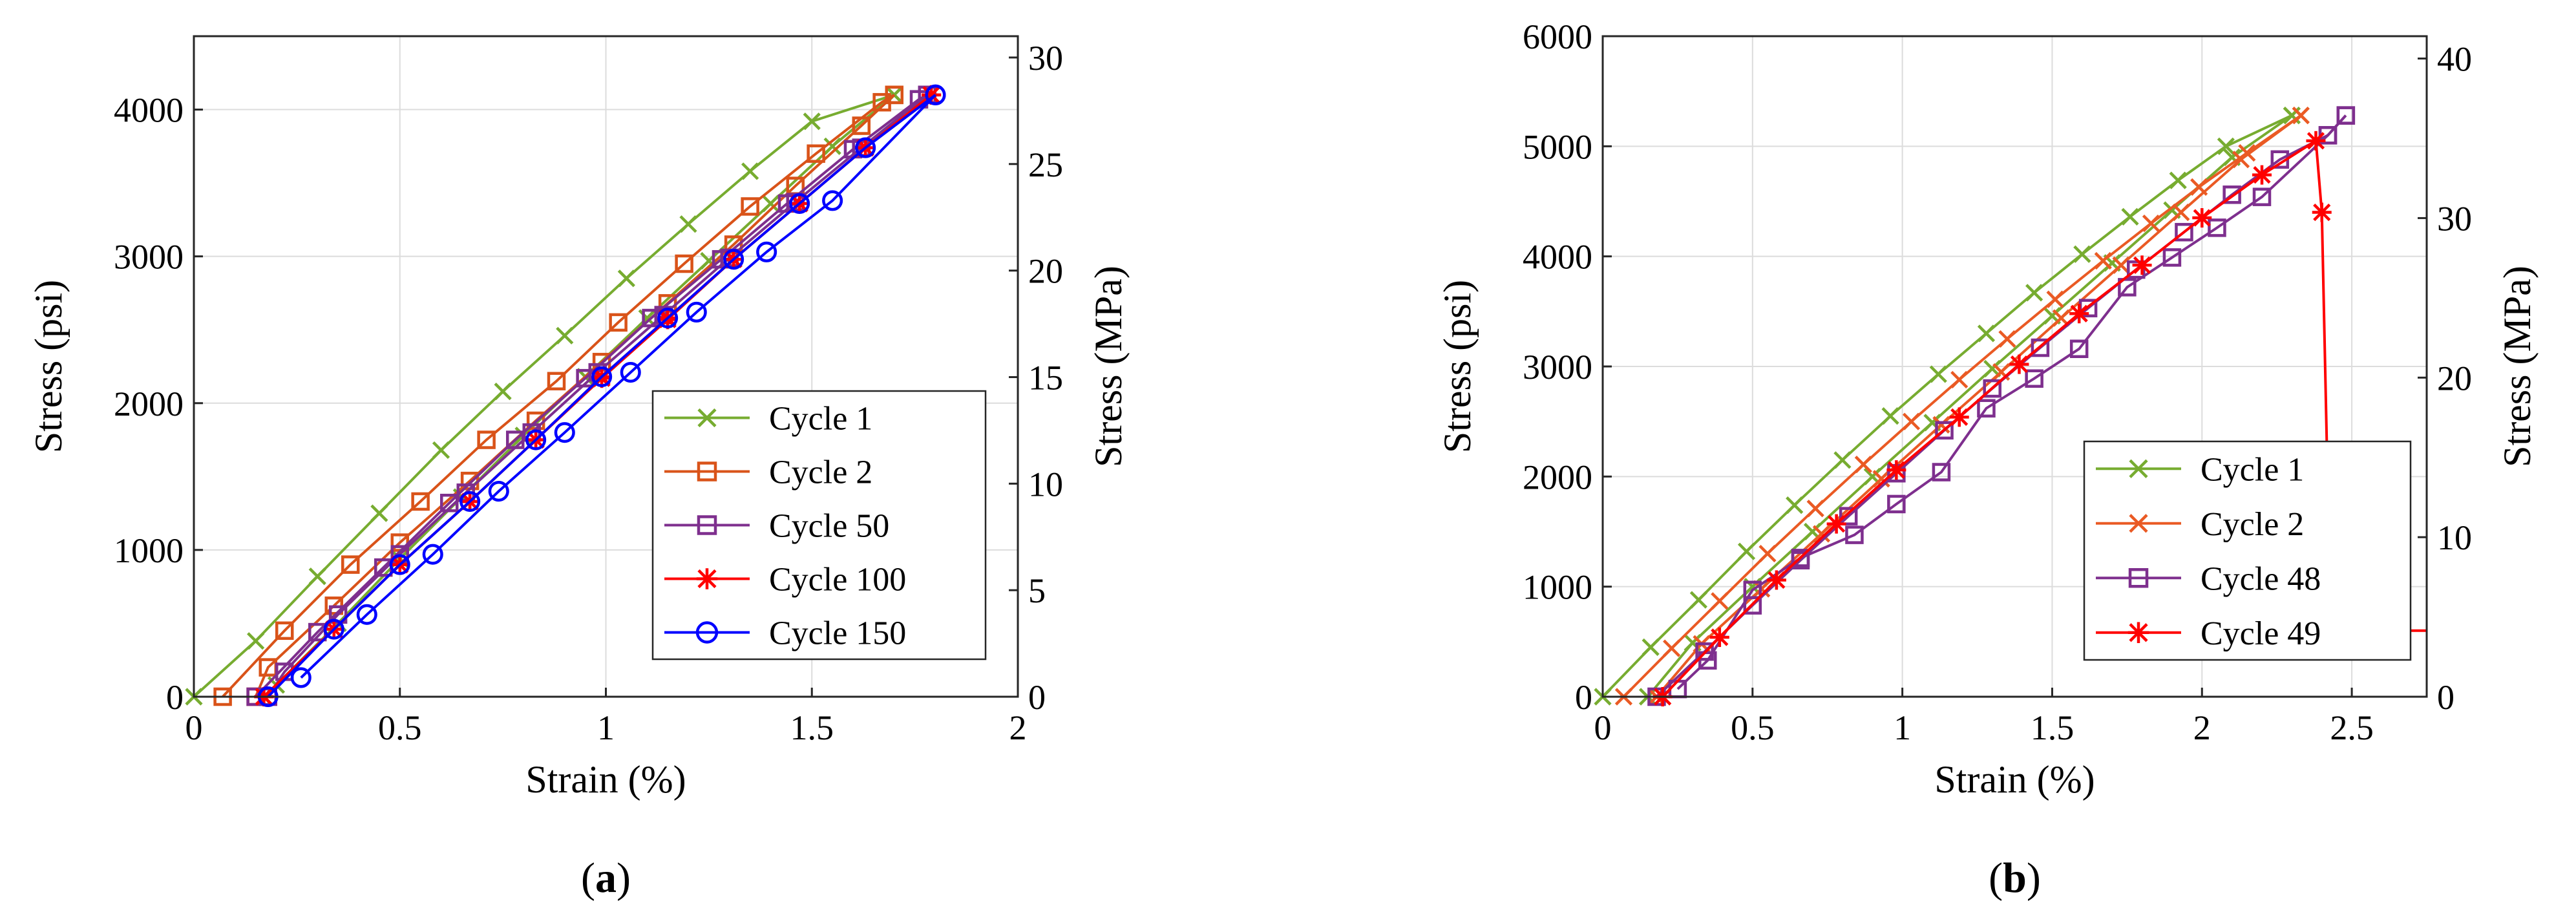 The height and width of the screenshot is (921, 2576). Describe the element at coordinates (1045, 58) in the screenshot. I see `y2-tick-label: 30` at that location.